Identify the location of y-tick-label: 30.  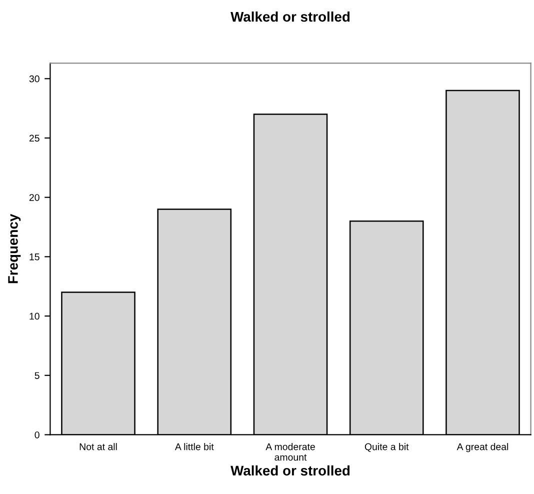
(34, 78).